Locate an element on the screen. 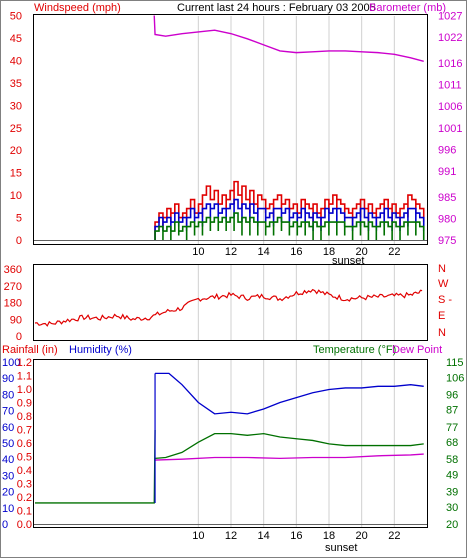 Image resolution: width=467 pixels, height=558 pixels. barometer-series is located at coordinates (288, 38).